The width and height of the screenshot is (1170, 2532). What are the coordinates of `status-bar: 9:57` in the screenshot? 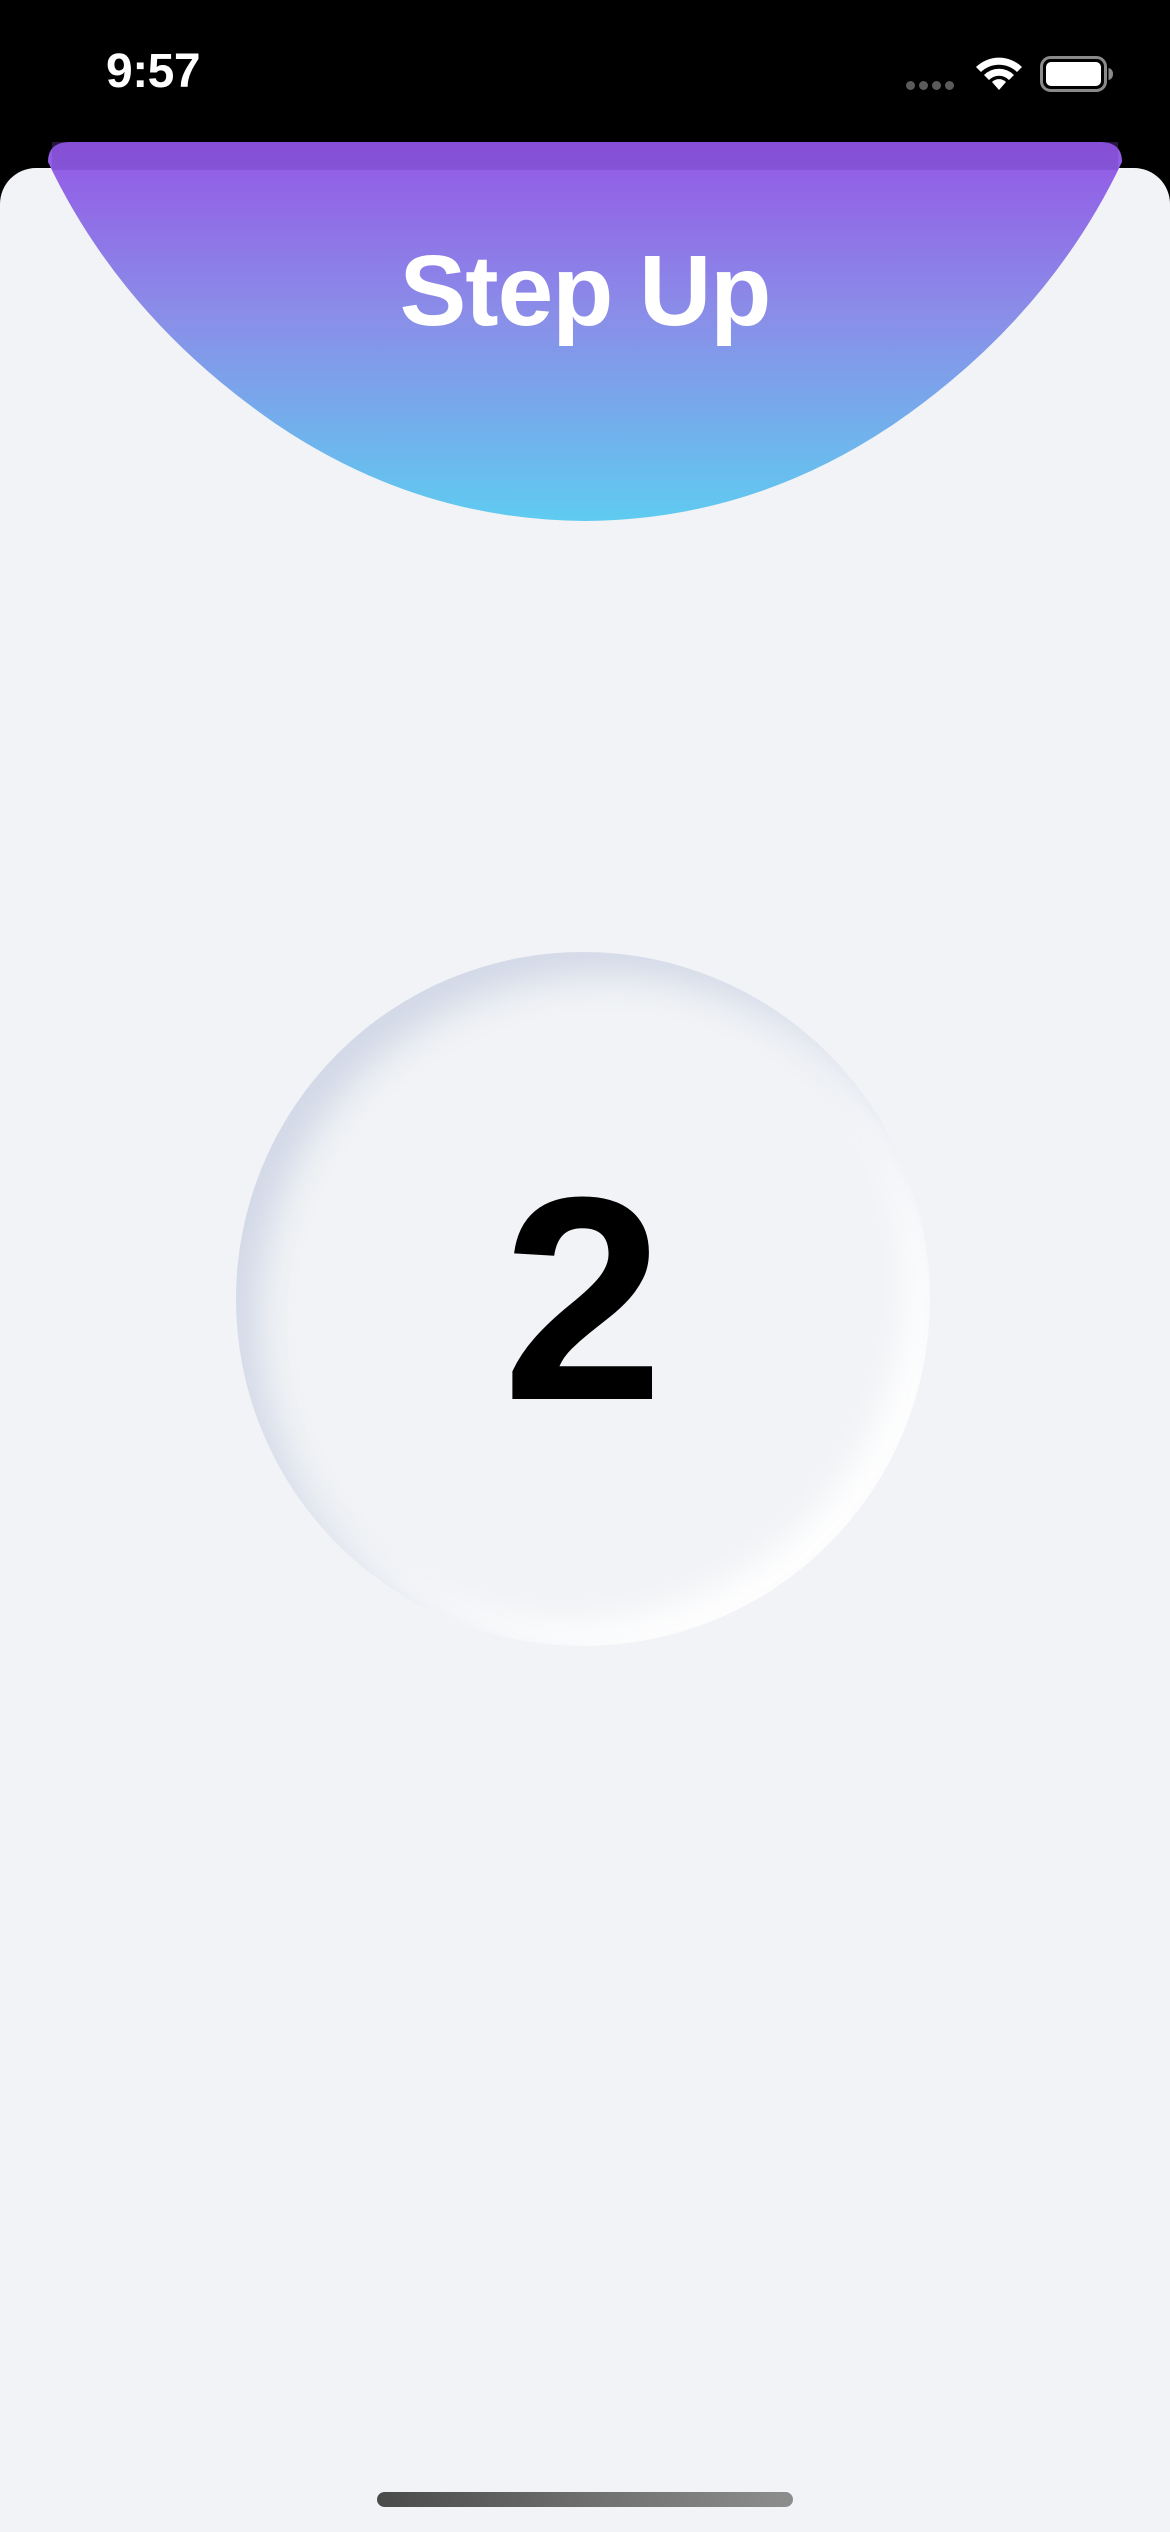 It's located at (585, 75).